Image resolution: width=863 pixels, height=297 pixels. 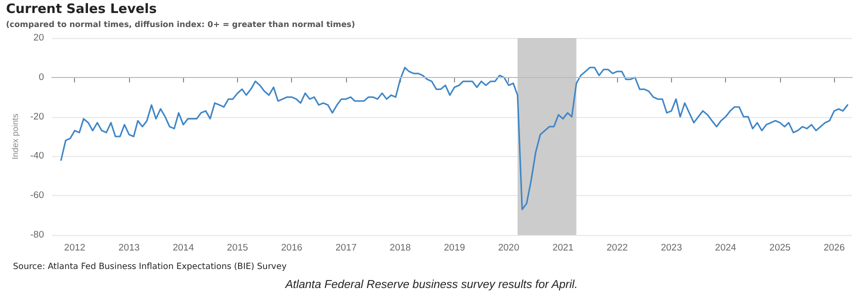 What do you see at coordinates (291, 248) in the screenshot?
I see `x-tick-label: 2016` at bounding box center [291, 248].